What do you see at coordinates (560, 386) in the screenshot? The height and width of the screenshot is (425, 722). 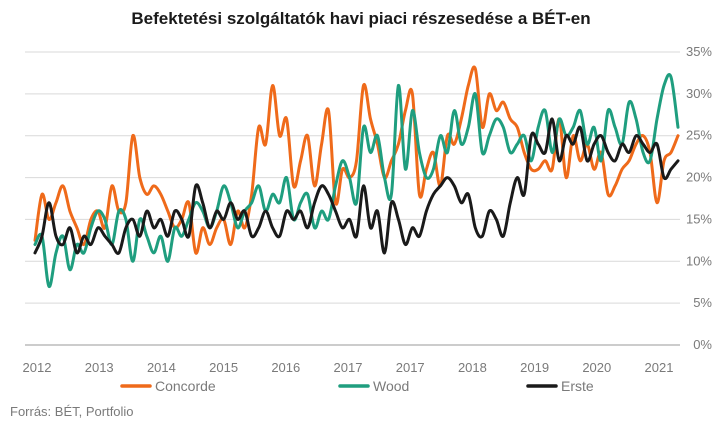 I see `legend-item-erste: Erste` at bounding box center [560, 386].